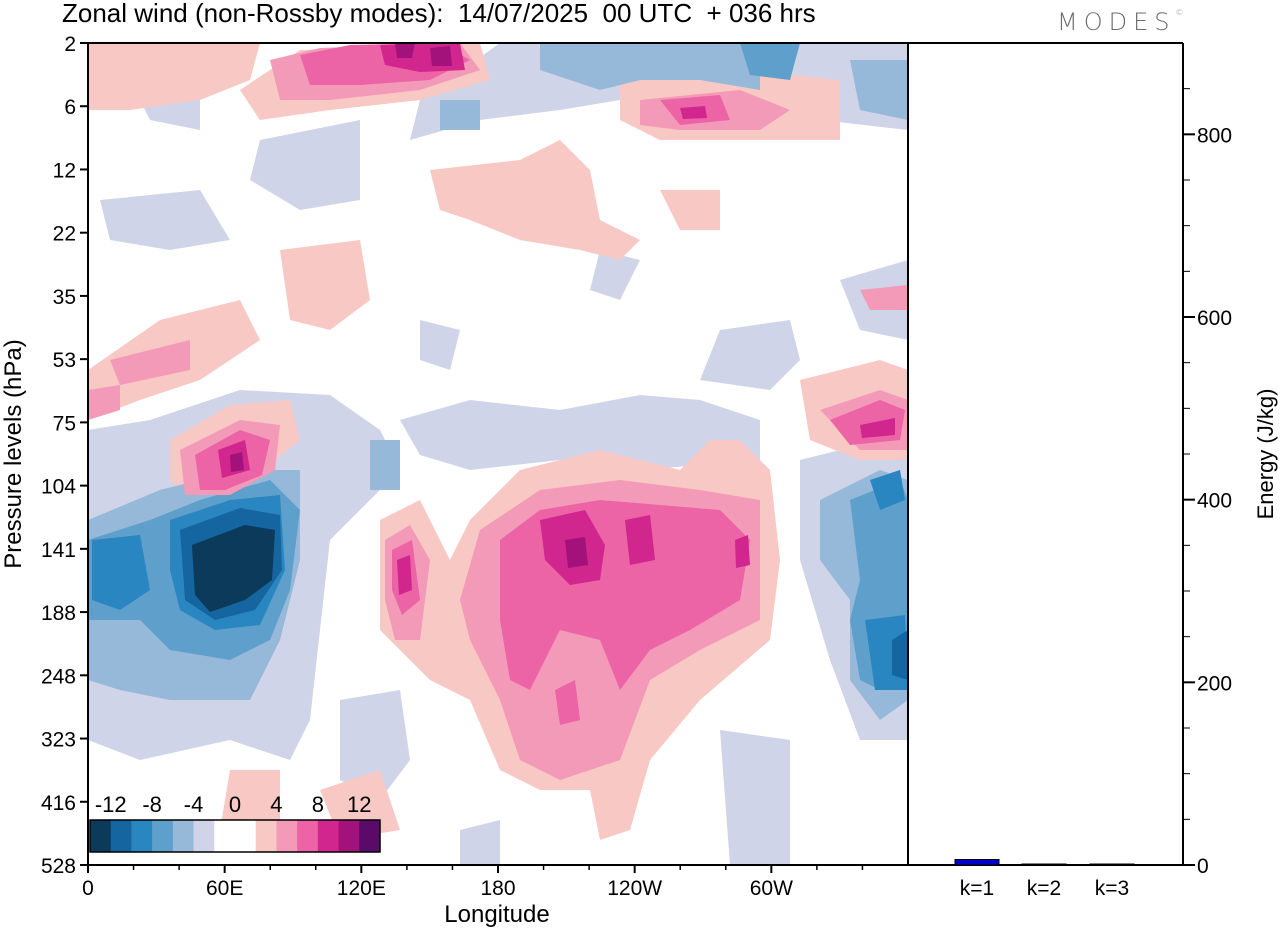  I want to click on x-tick-label: 180, so click(497, 888).